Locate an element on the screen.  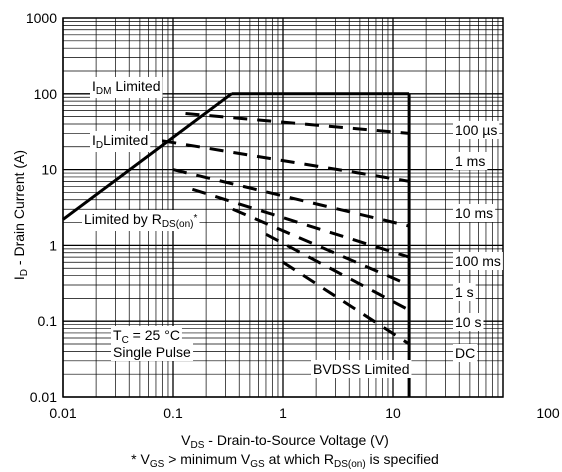
series-label: 10 ms is located at coordinates (474, 213).